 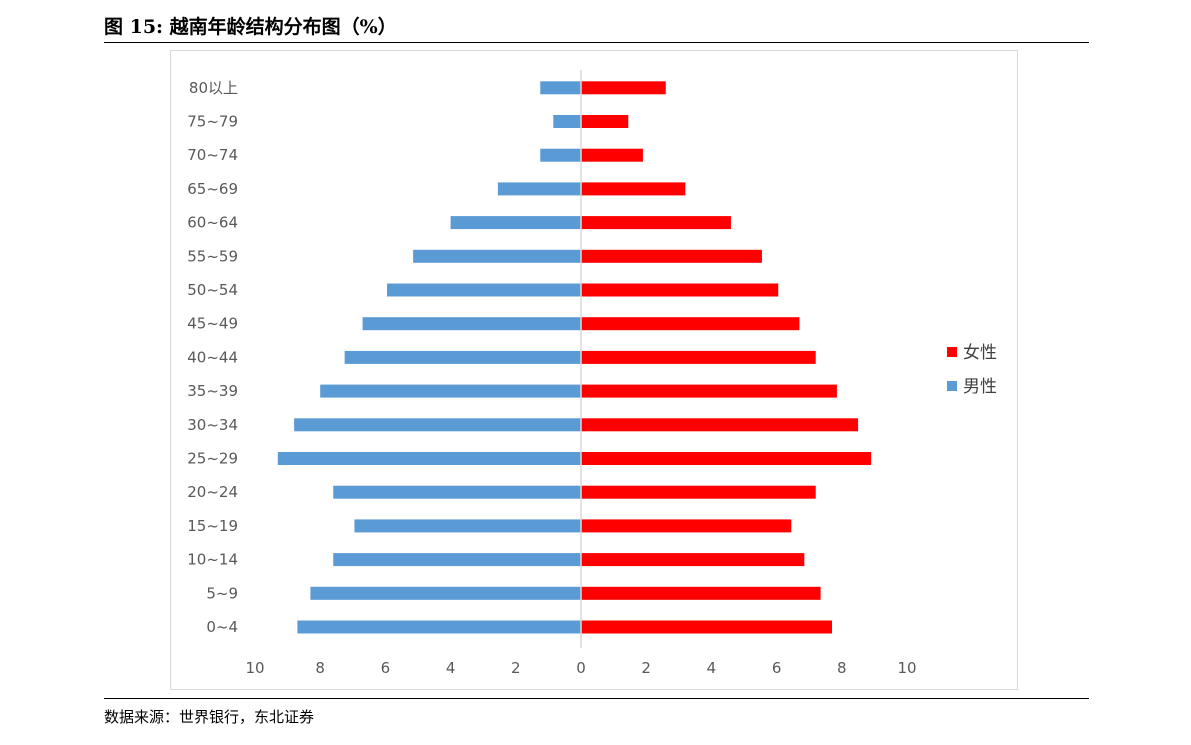 I want to click on x-tick-labels: 10 8 6 4 2 0 2 4 6 8 10, so click(x=580, y=668).